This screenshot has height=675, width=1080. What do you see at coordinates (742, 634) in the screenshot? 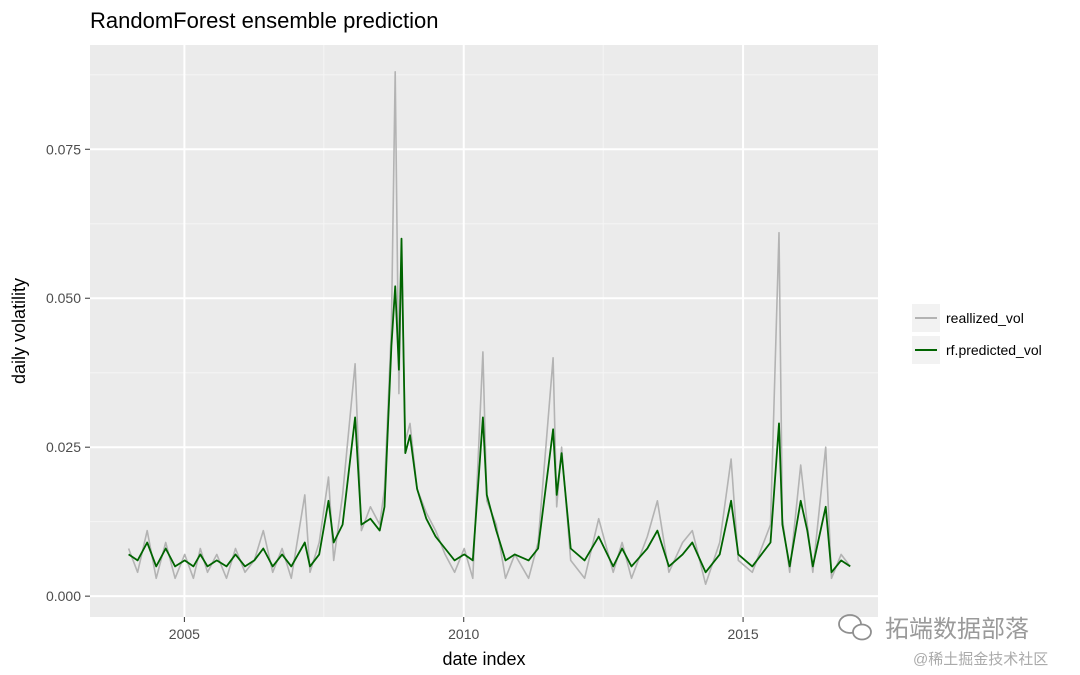
I see `x-tick-label: 2015` at bounding box center [742, 634].